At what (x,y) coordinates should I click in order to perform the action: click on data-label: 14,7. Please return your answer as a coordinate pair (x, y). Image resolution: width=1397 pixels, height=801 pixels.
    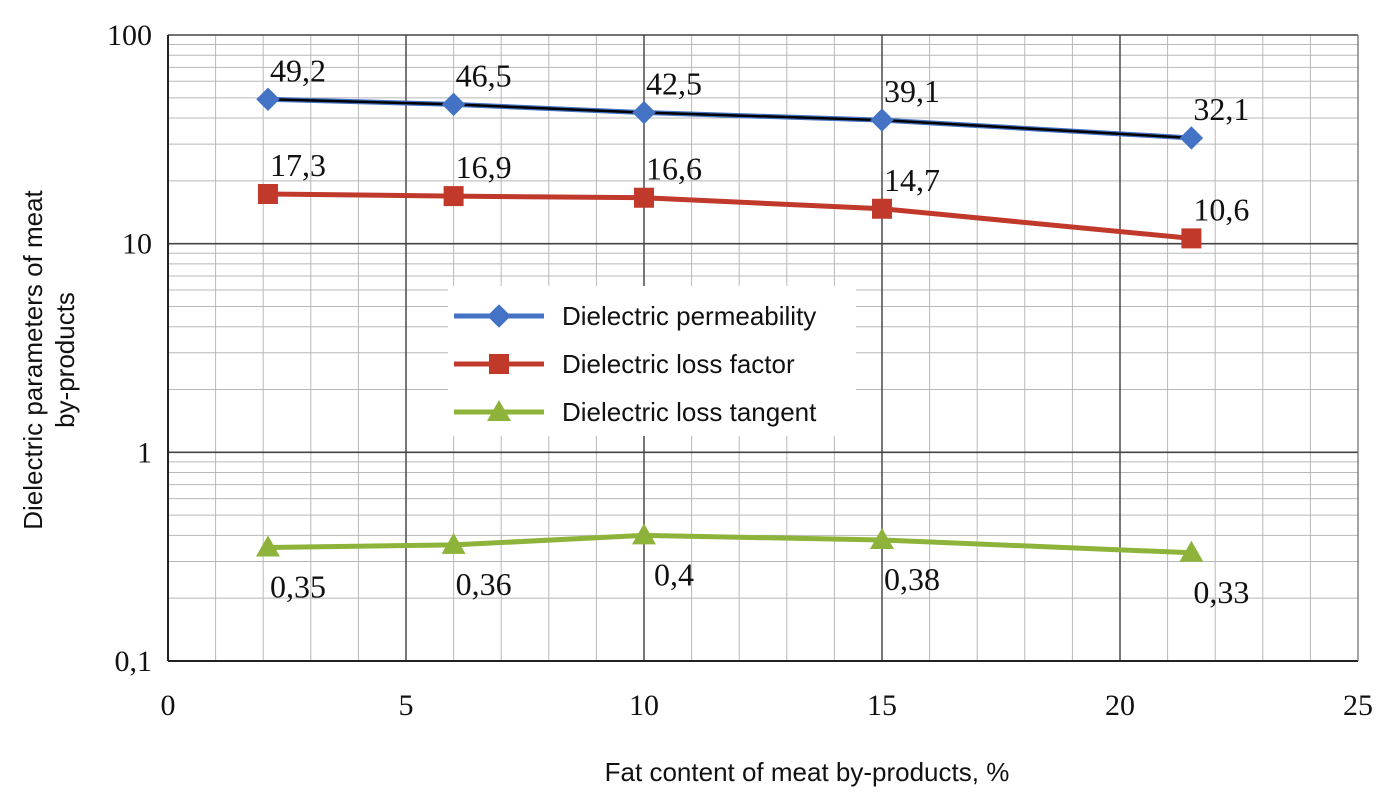
    Looking at the image, I should click on (912, 180).